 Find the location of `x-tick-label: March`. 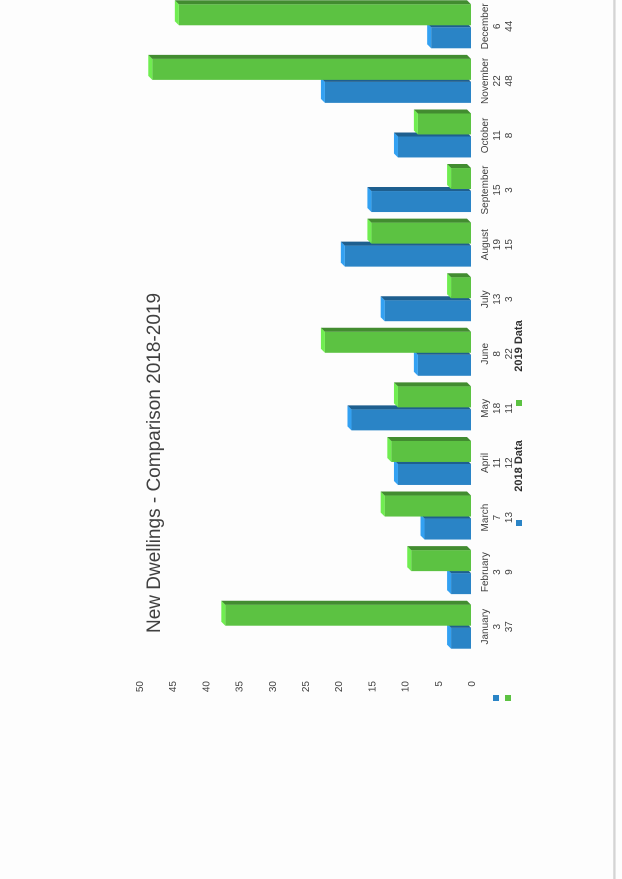

x-tick-label: March is located at coordinates (485, 518).